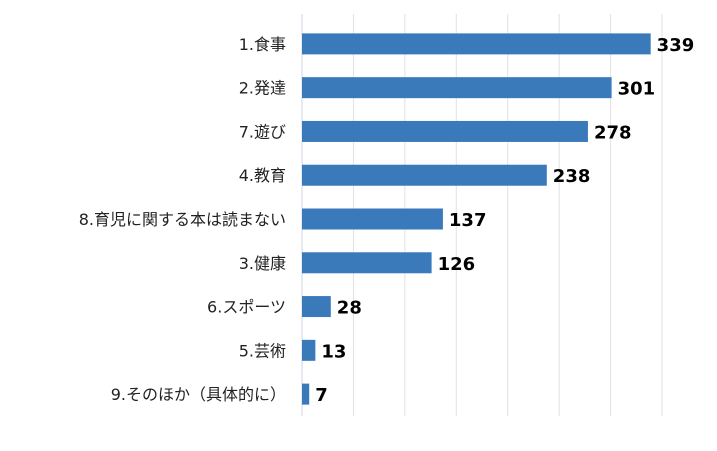 The width and height of the screenshot is (717, 451). Describe the element at coordinates (262, 131) in the screenshot. I see `category-label: 7.遊び` at that location.